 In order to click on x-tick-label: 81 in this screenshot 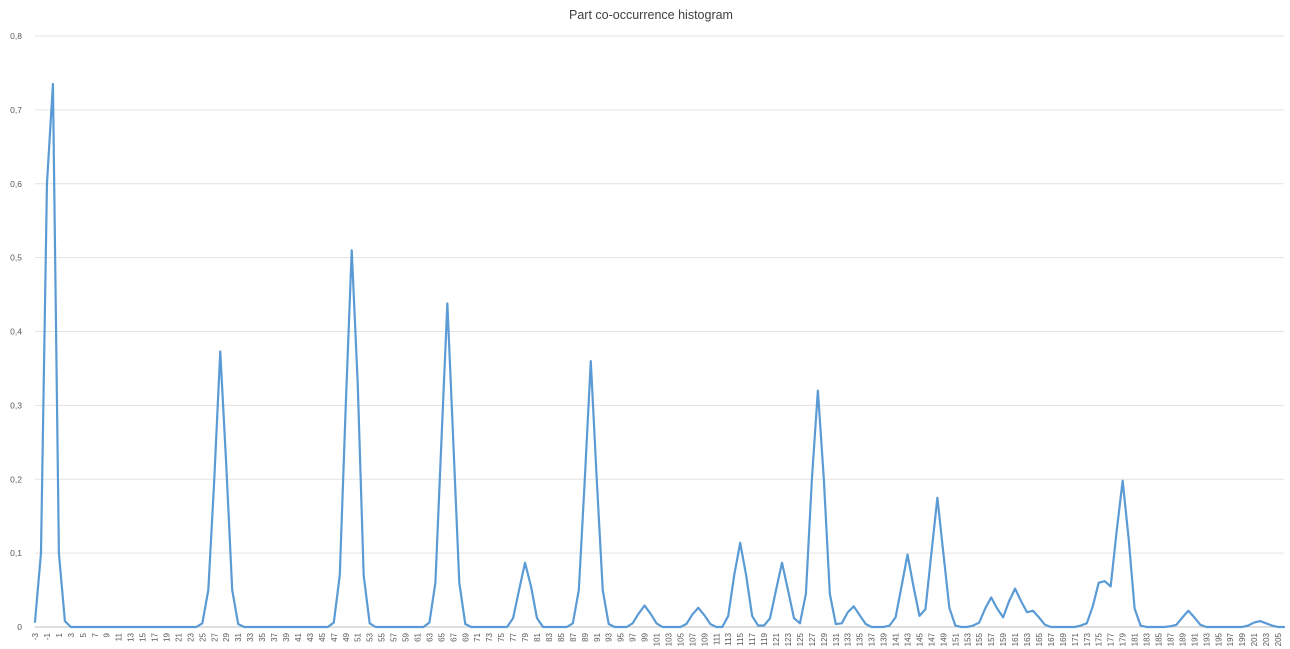, I will do `click(537, 636)`.